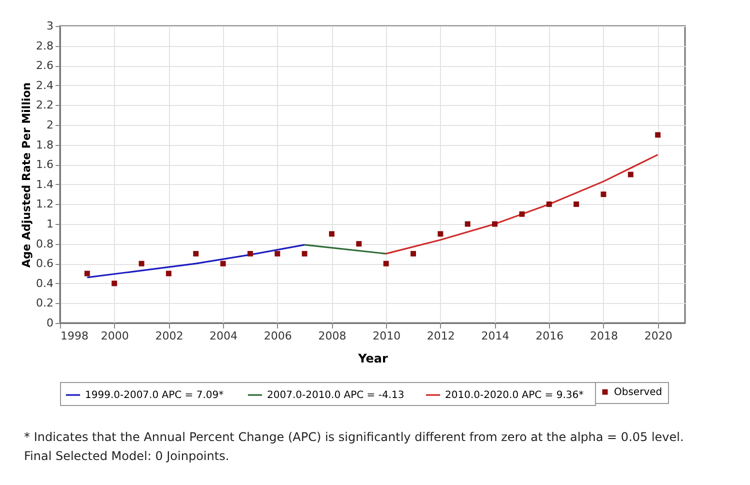  What do you see at coordinates (335, 395) in the screenshot?
I see `legend-label: 2007.0-2010.0 APC = -4.13` at bounding box center [335, 395].